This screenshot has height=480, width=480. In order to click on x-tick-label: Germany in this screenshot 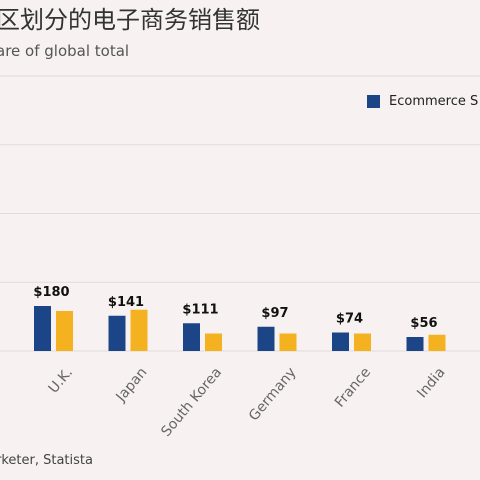, I will do `click(273, 395)`.